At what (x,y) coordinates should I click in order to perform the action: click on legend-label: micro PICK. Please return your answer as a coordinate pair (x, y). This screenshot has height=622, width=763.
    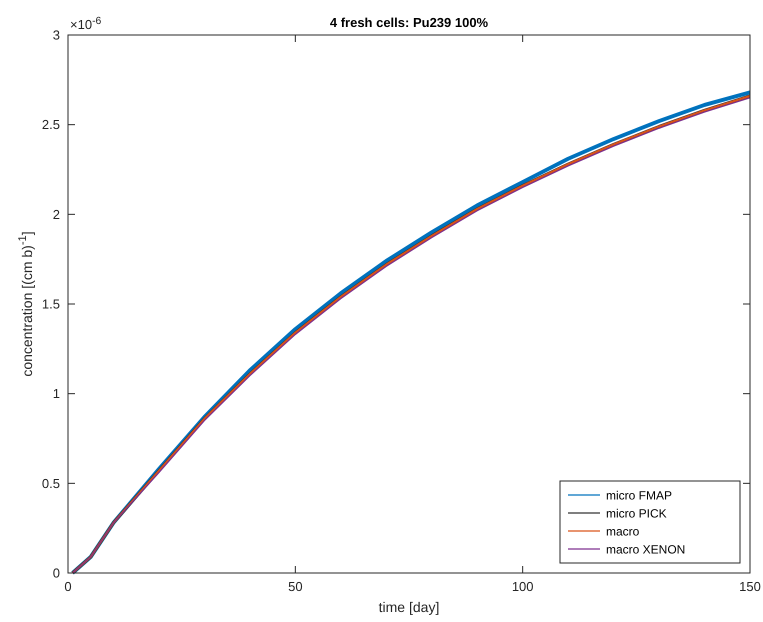
    Looking at the image, I should click on (636, 513).